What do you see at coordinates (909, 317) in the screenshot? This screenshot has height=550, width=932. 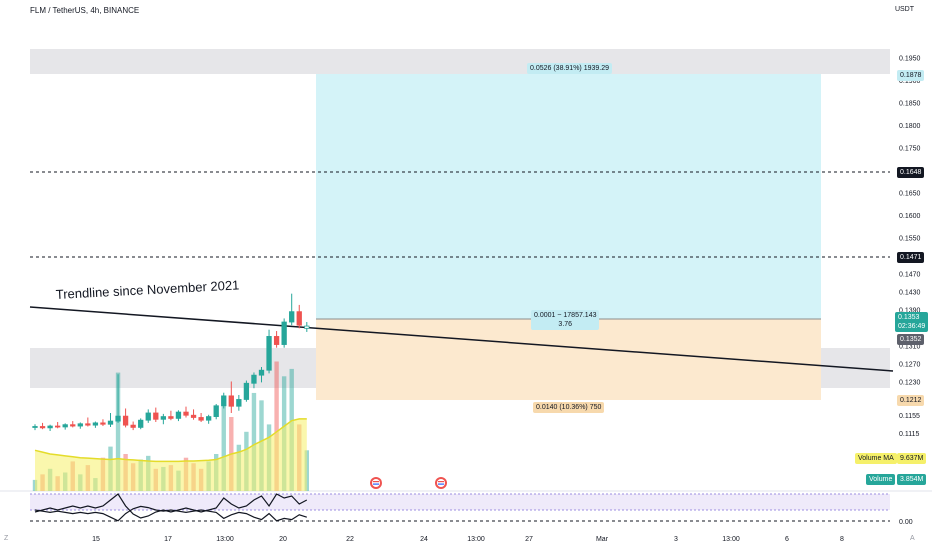 I see `current-price: 0.1353` at bounding box center [909, 317].